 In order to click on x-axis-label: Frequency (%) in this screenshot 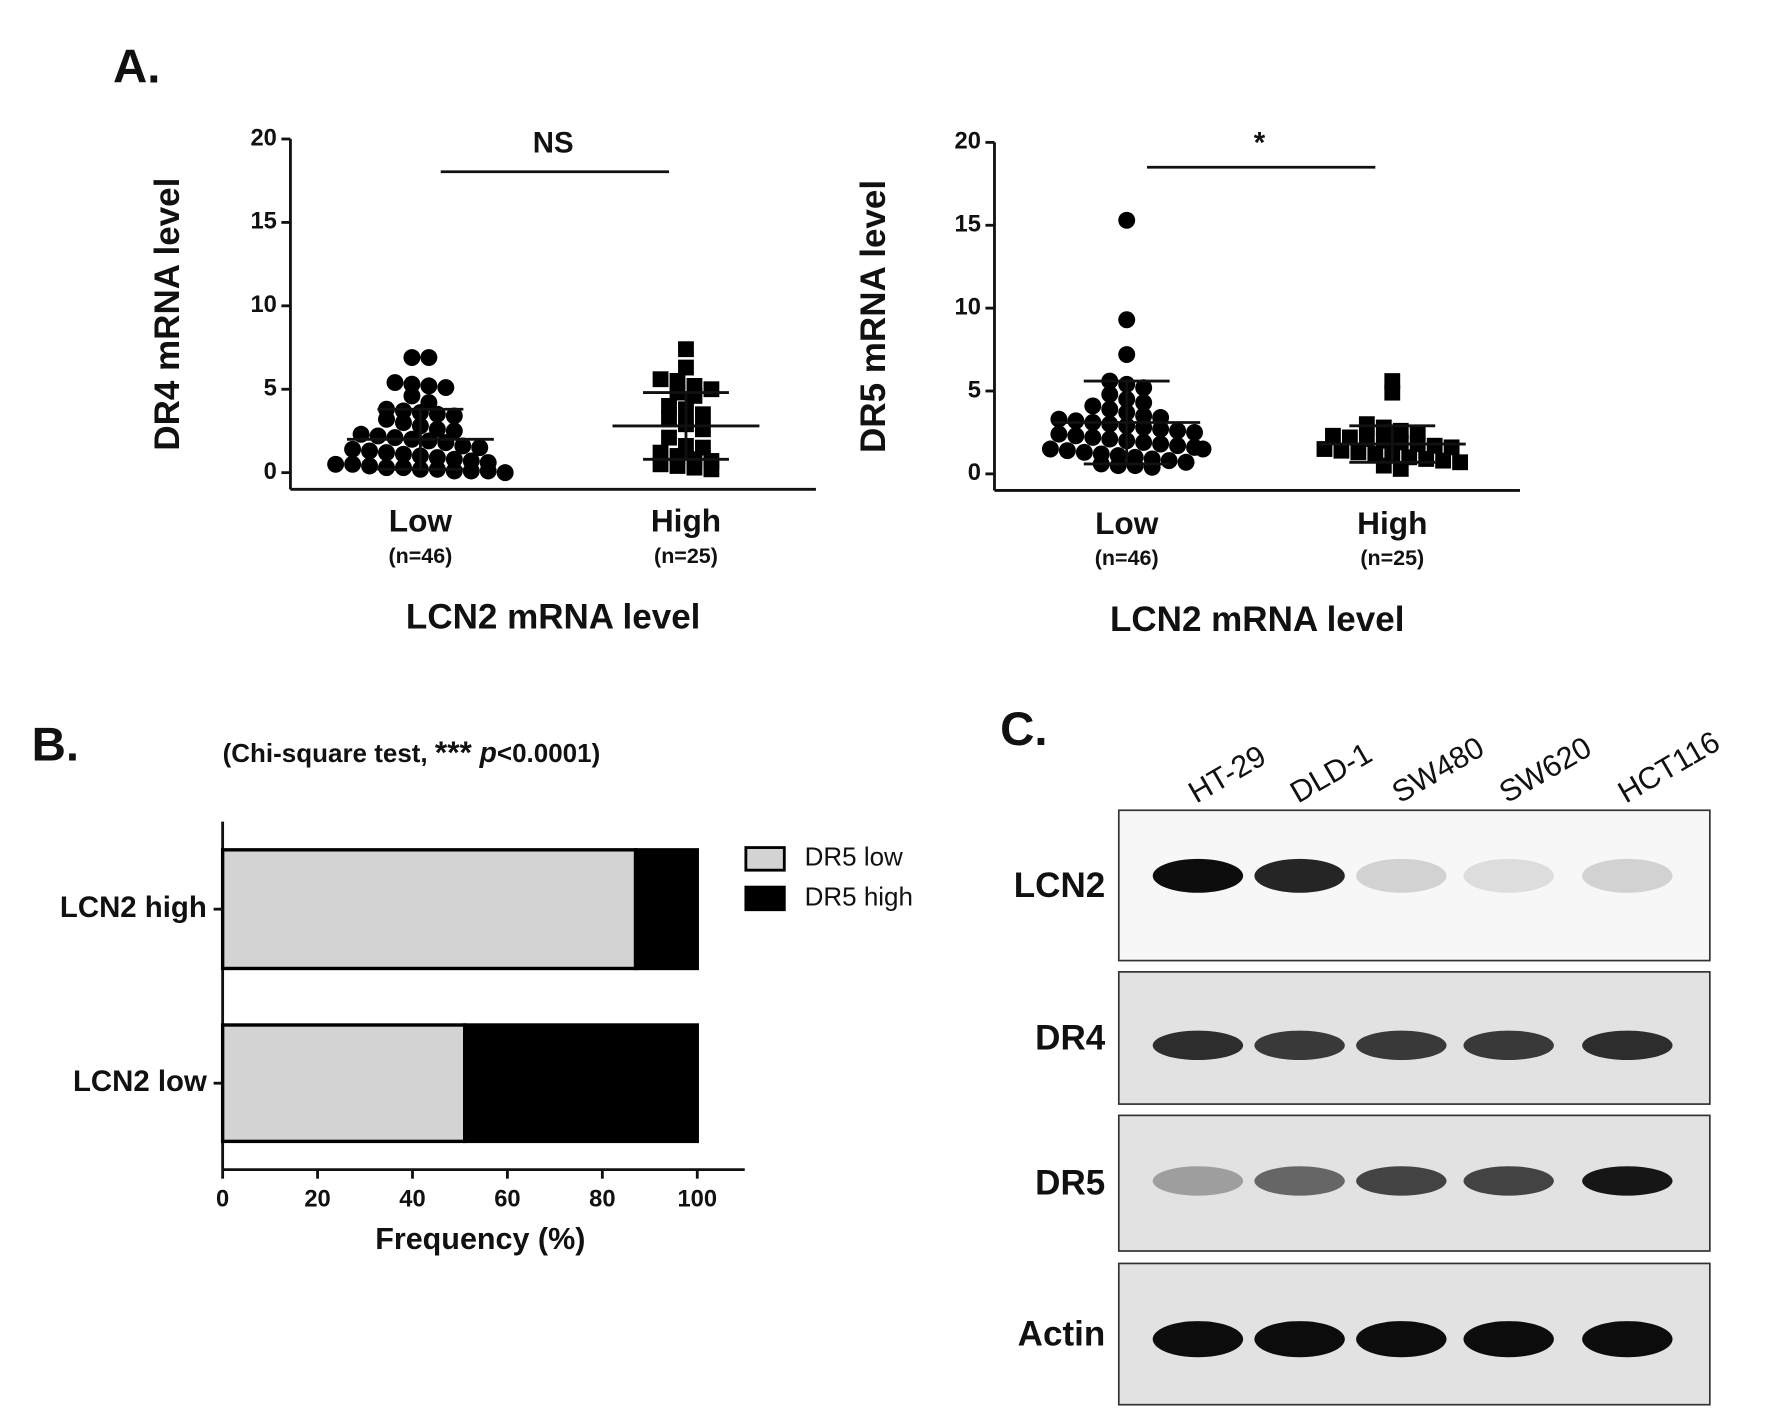, I will do `click(480, 1239)`.